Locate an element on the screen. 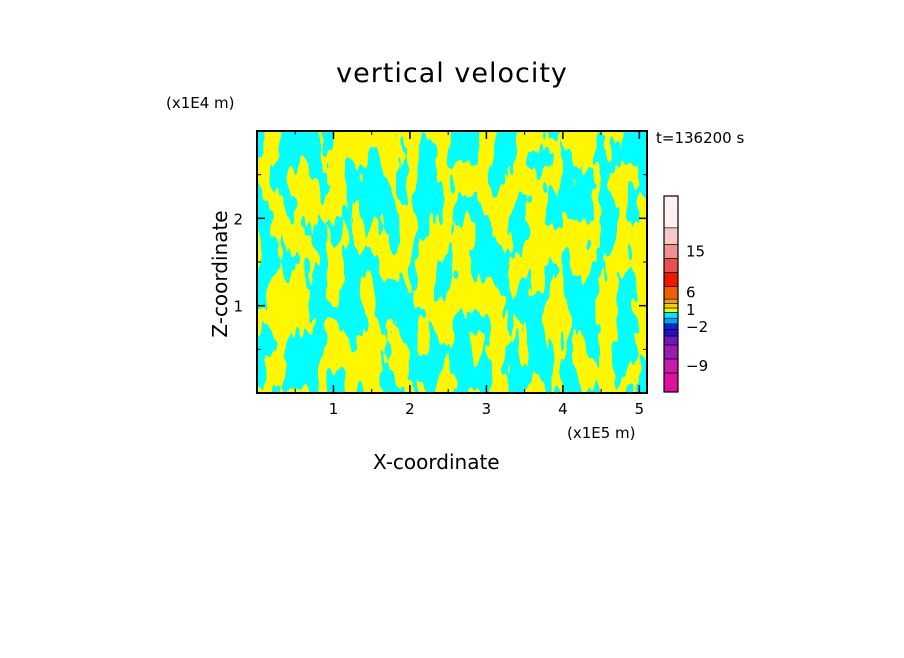  x-tick-label: 1 is located at coordinates (334, 409).